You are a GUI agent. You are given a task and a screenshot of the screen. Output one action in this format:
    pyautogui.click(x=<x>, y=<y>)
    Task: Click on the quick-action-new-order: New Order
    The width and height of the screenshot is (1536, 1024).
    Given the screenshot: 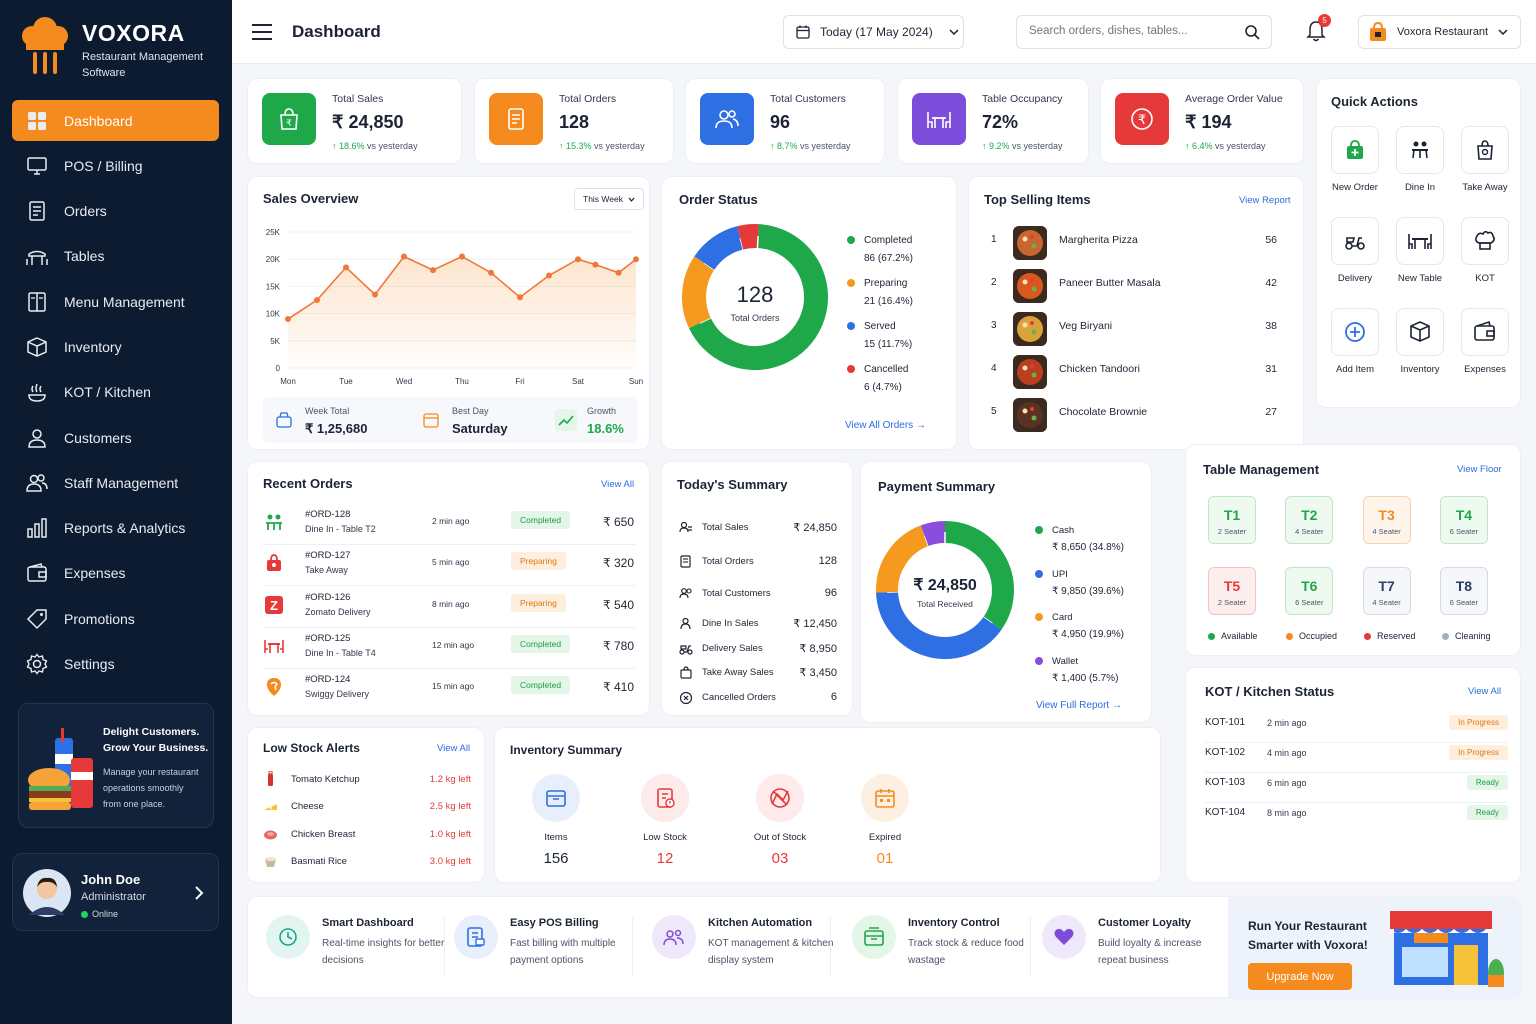 What is the action you would take?
    pyautogui.click(x=1355, y=159)
    